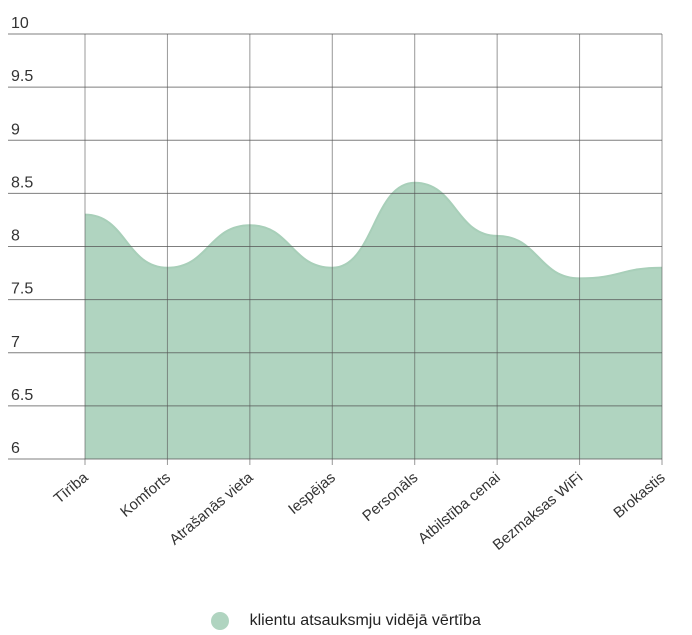 The width and height of the screenshot is (692, 635). I want to click on legend: klientu atsauksmju vidējā vērtība, so click(346, 621).